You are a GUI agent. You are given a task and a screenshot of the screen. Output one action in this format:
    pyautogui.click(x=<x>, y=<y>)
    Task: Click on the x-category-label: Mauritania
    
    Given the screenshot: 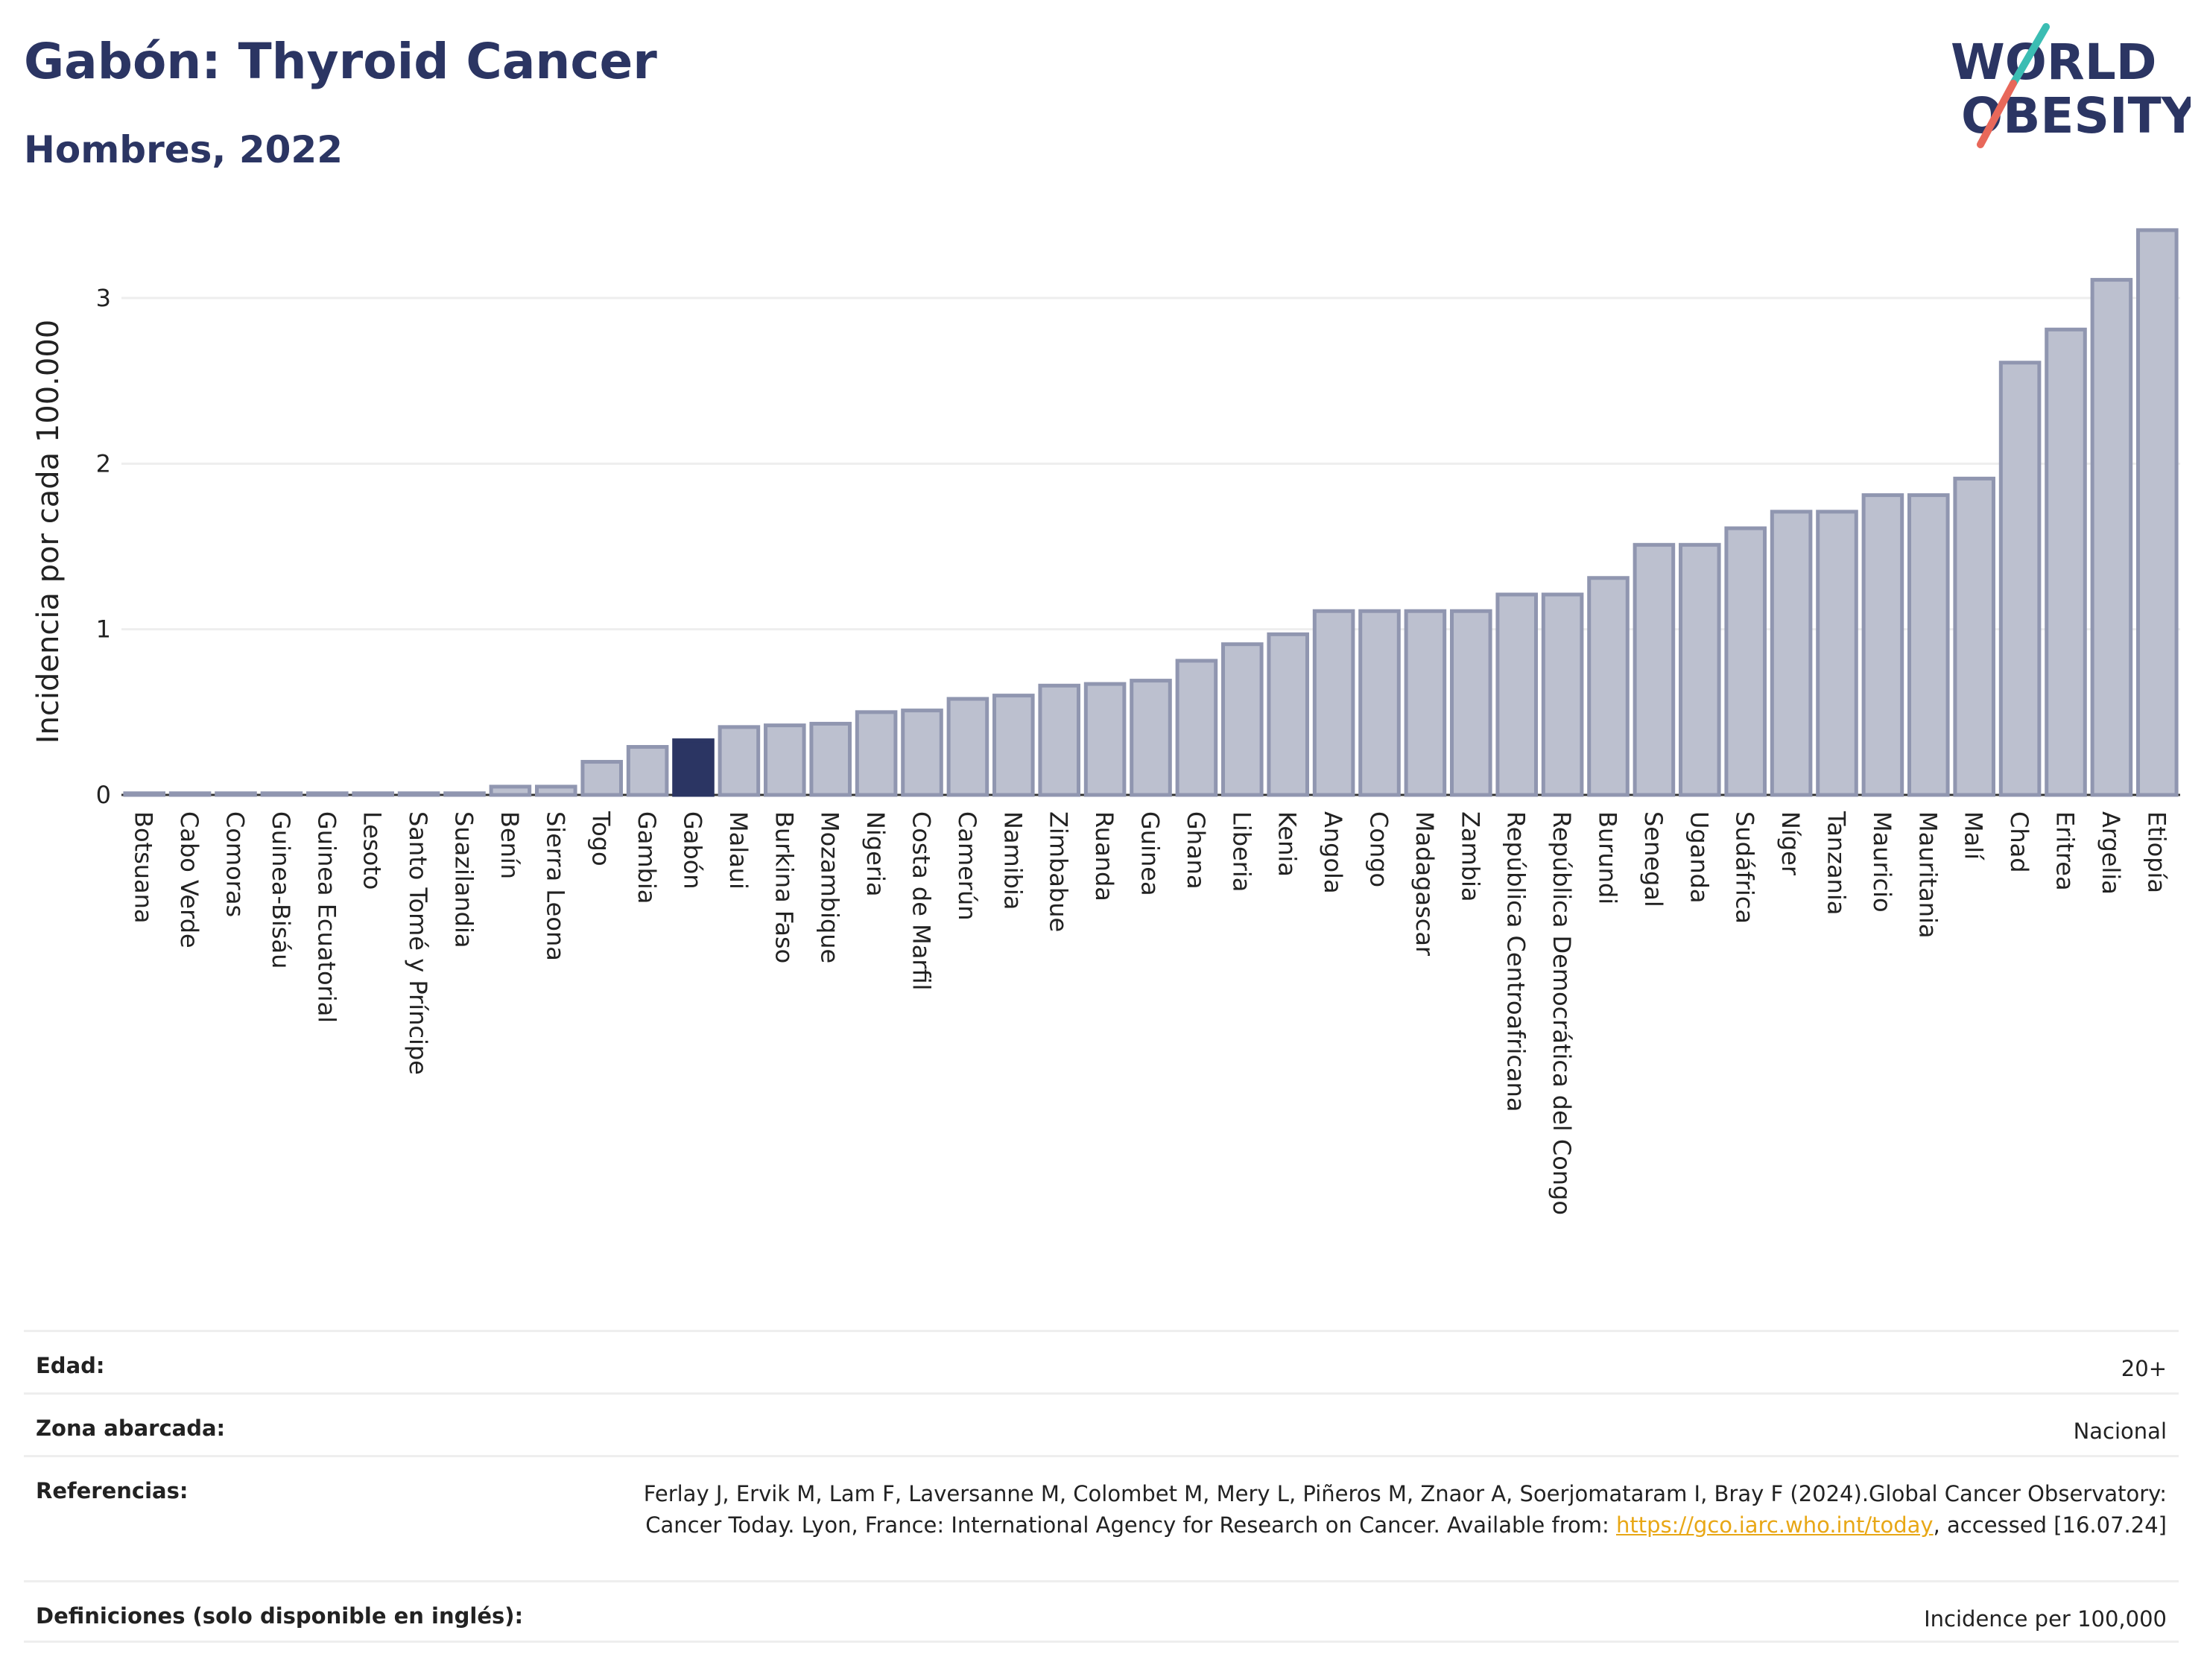 What is the action you would take?
    pyautogui.click(x=1927, y=874)
    